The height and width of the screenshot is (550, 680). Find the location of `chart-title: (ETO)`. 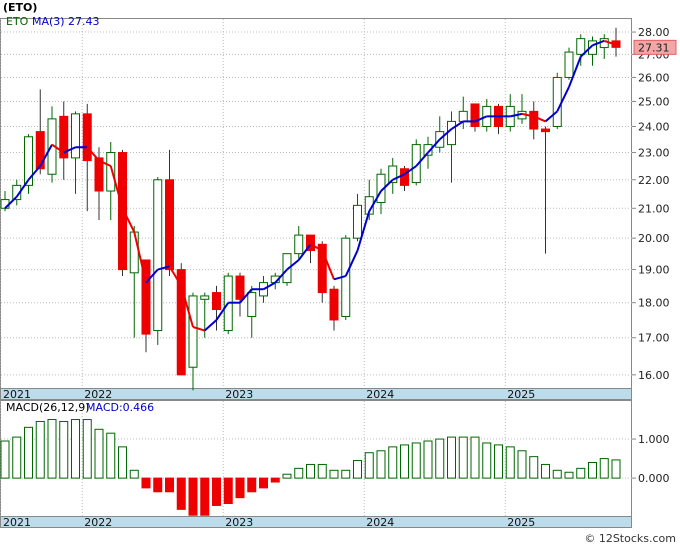

chart-title: (ETO) is located at coordinates (20, 7).